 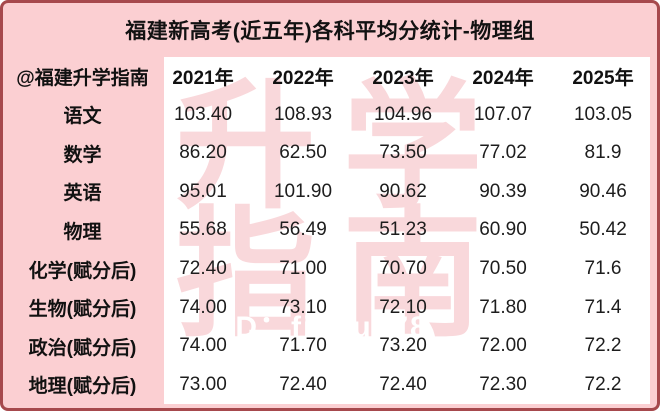 What do you see at coordinates (303, 269) in the screenshot?
I see `score-value-cell: 71.00` at bounding box center [303, 269].